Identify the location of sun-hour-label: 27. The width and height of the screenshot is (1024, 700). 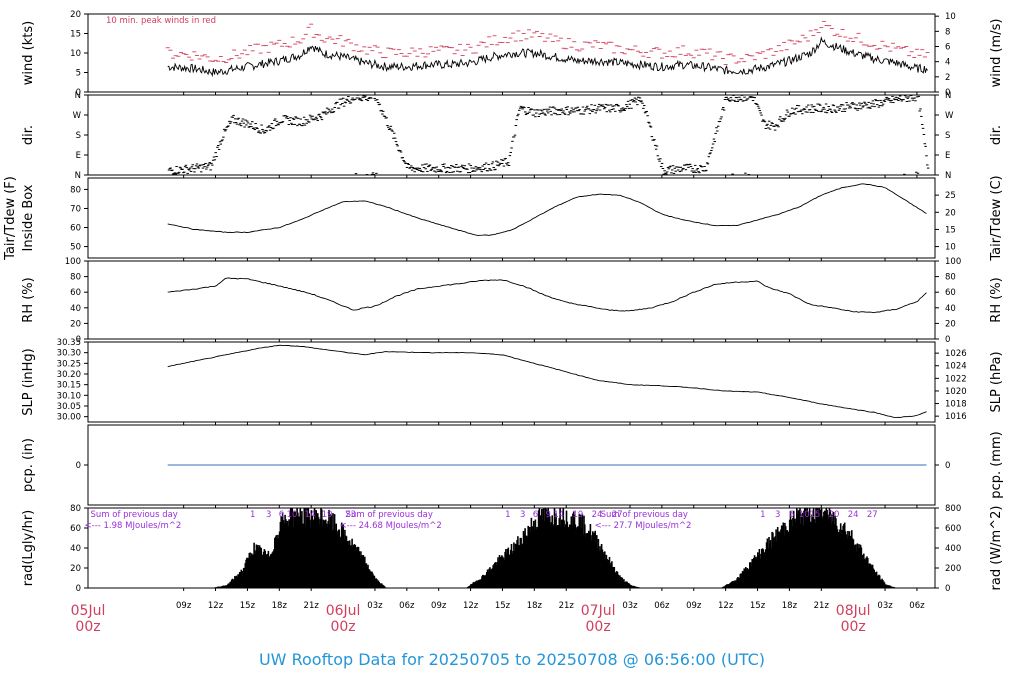
(872, 515).